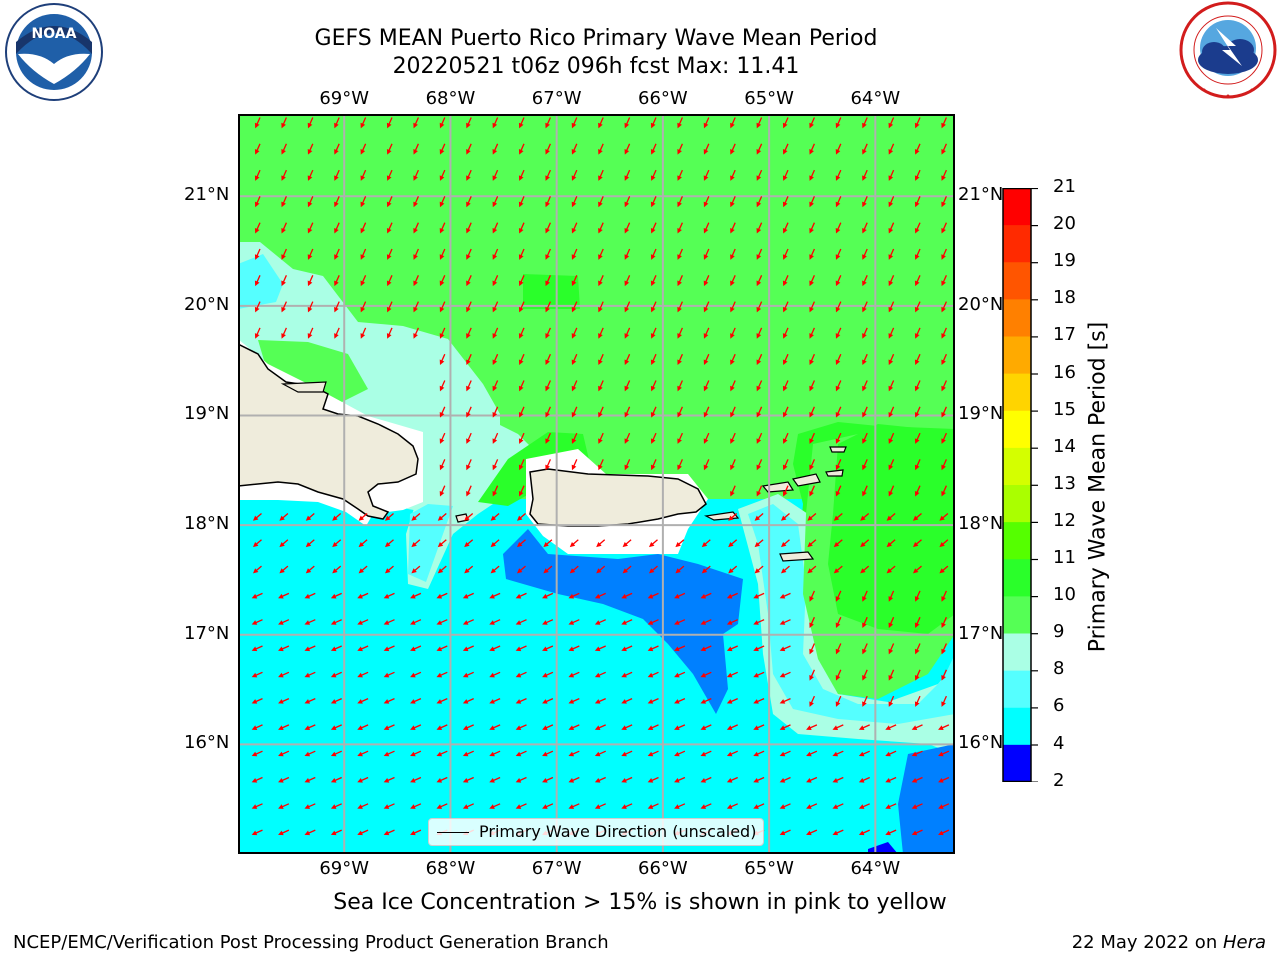 The image size is (1280, 960). What do you see at coordinates (618, 831) in the screenshot?
I see `legend-label: Primary Wave Direction (unscaled)` at bounding box center [618, 831].